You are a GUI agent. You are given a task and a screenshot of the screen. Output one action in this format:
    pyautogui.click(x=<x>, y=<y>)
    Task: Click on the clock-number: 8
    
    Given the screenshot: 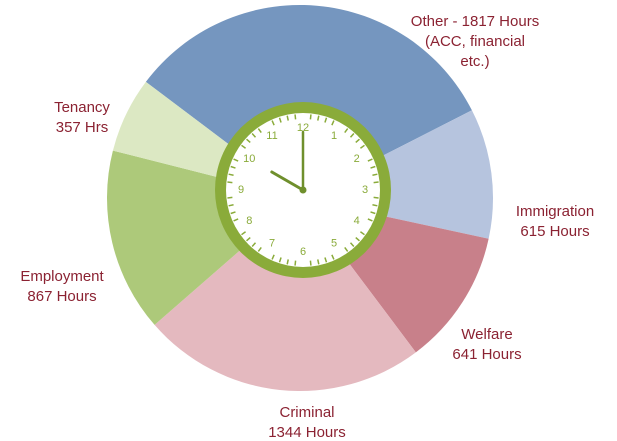 What is the action you would take?
    pyautogui.click(x=249, y=221)
    